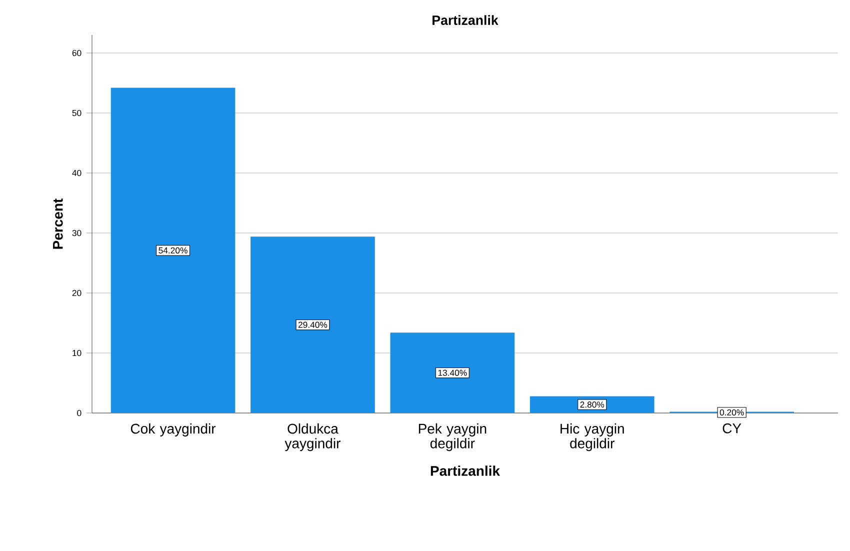 The width and height of the screenshot is (850, 551). What do you see at coordinates (452, 437) in the screenshot?
I see `x-tick-label: Pek yaygin degildir` at bounding box center [452, 437].